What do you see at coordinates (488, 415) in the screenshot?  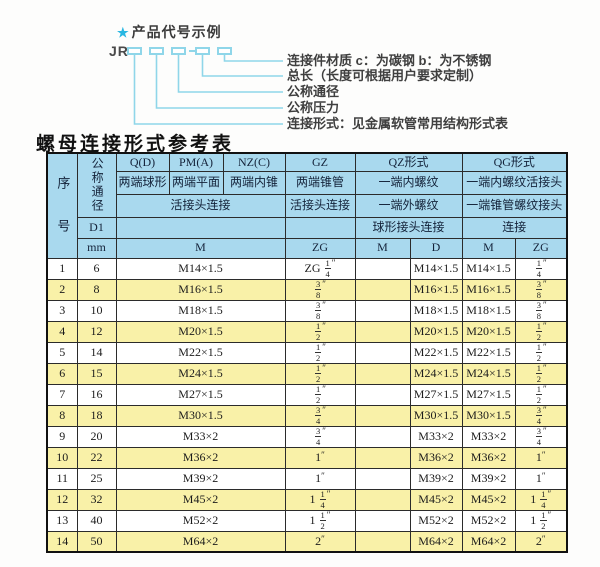 I see `row-qg-m: M30×1.5` at bounding box center [488, 415].